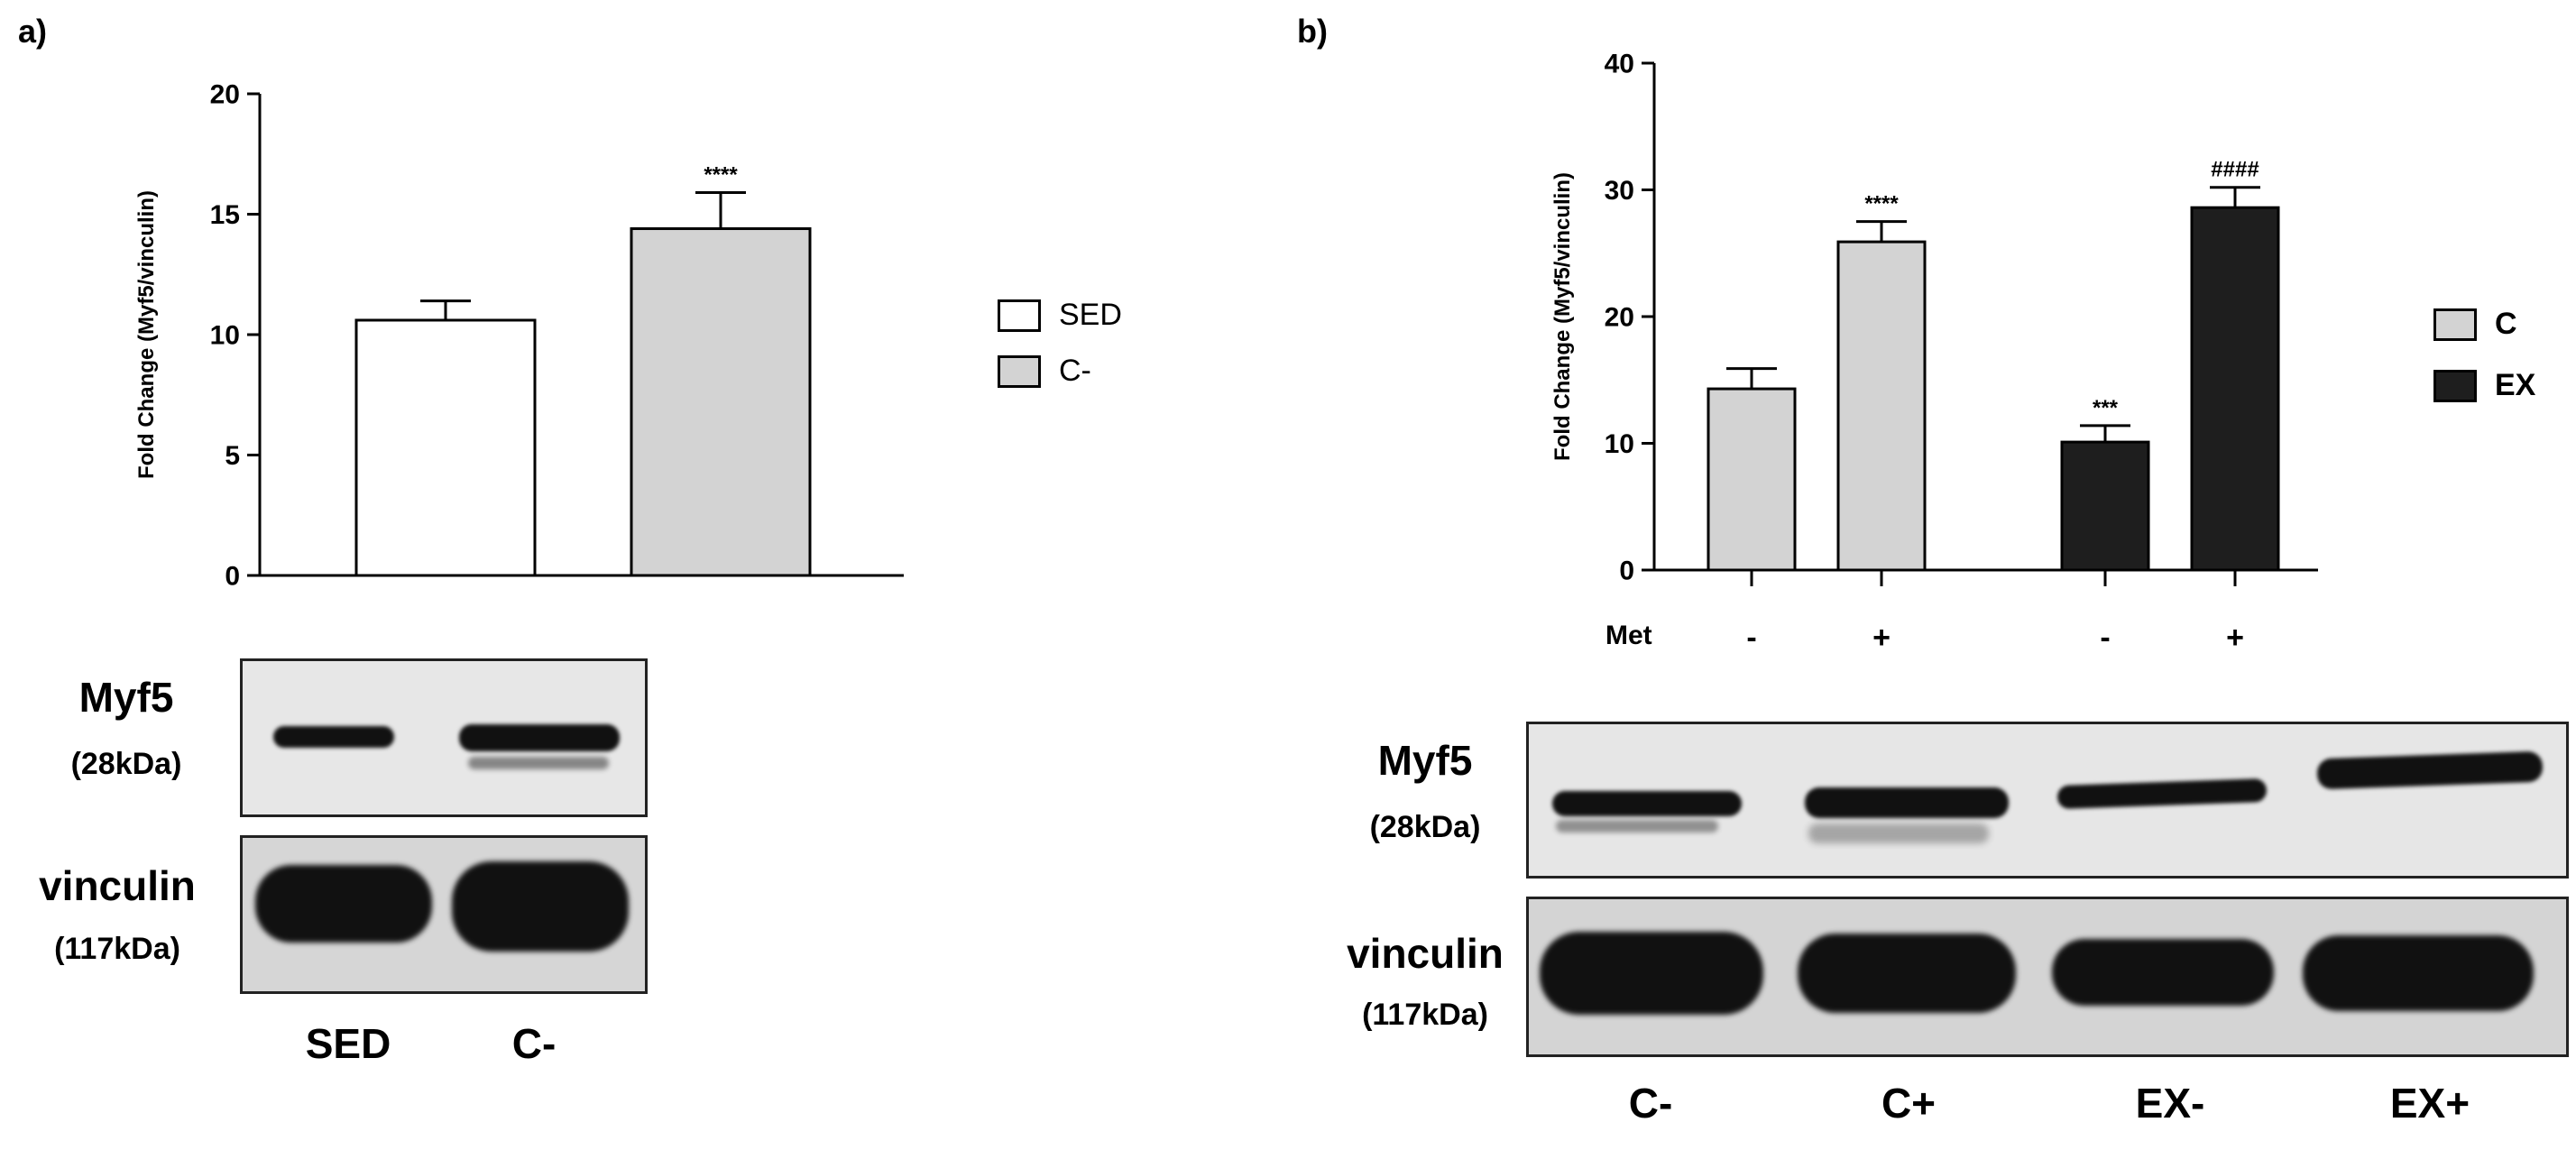 The width and height of the screenshot is (2576, 1150). Describe the element at coordinates (126, 697) in the screenshot. I see `blot-a-target-label: Myf5` at that location.